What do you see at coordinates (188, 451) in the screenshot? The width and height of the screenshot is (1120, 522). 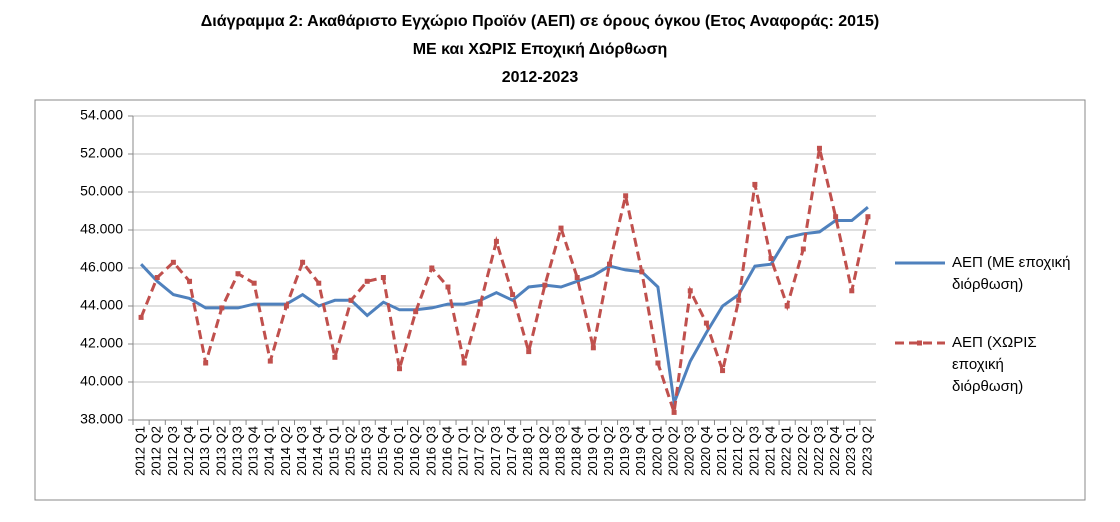 I see `x-tick-label: 2012 Q4` at bounding box center [188, 451].